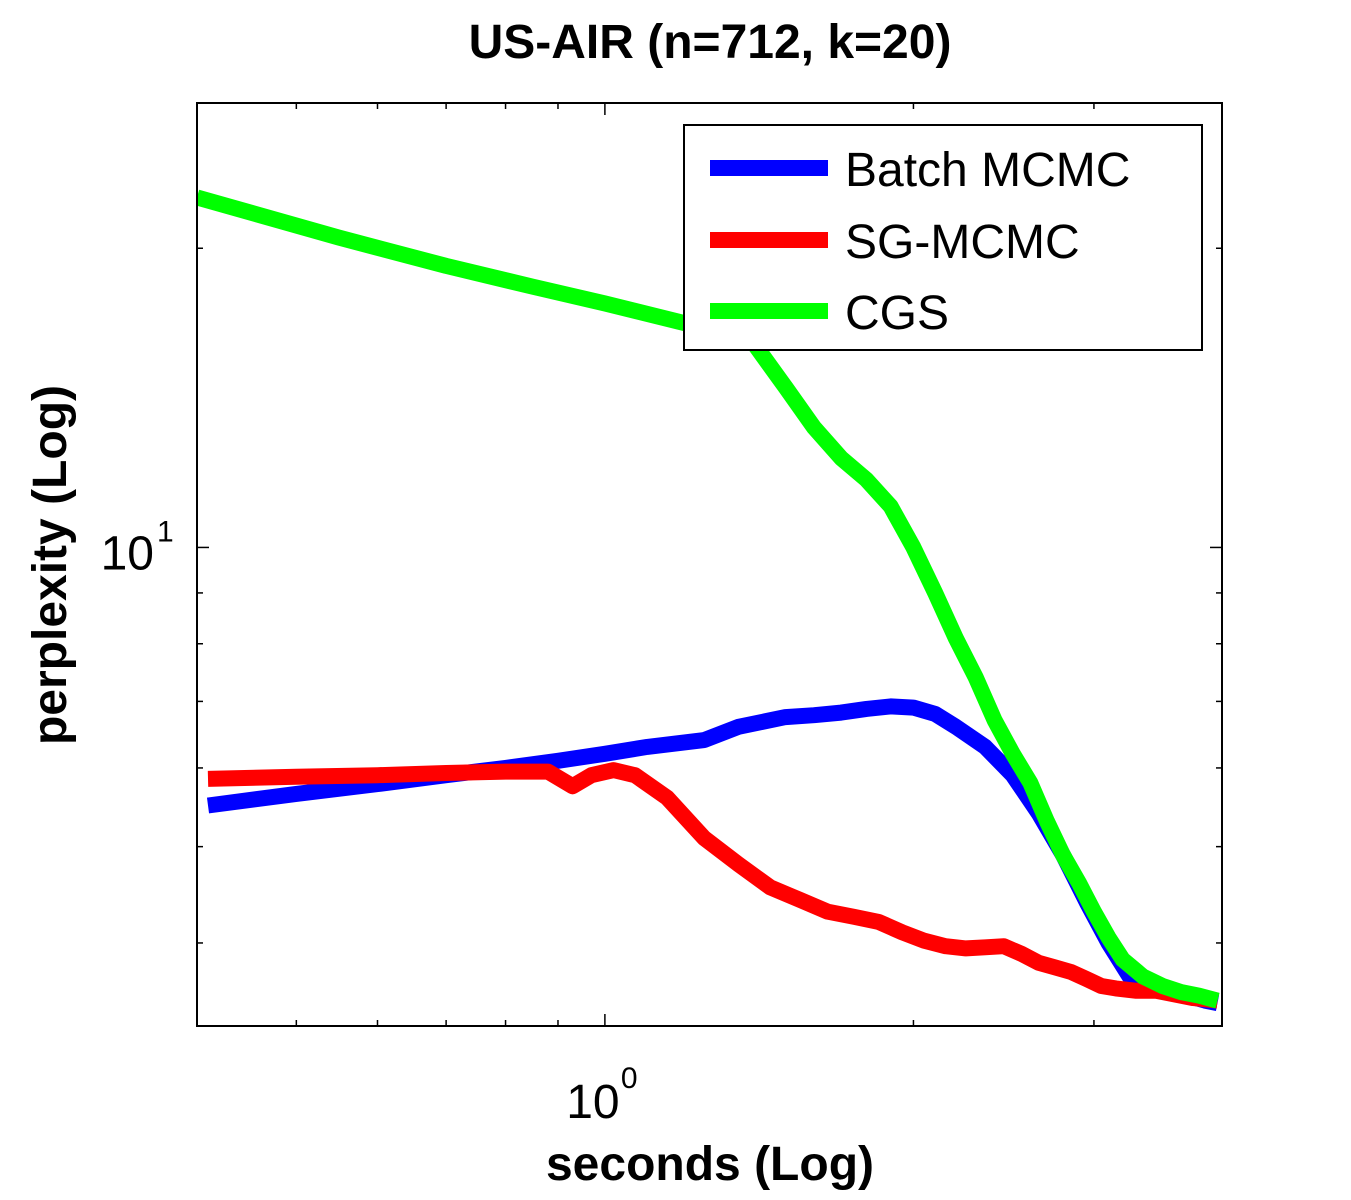 Image resolution: width=1351 pixels, height=1200 pixels. What do you see at coordinates (50, 565) in the screenshot?
I see `y-axis-label: perplexity (Log)` at bounding box center [50, 565].